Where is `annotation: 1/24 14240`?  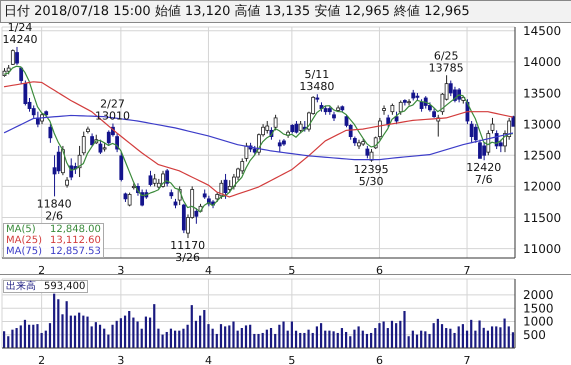
annotation: 1/24 14240 is located at coordinates (20, 33).